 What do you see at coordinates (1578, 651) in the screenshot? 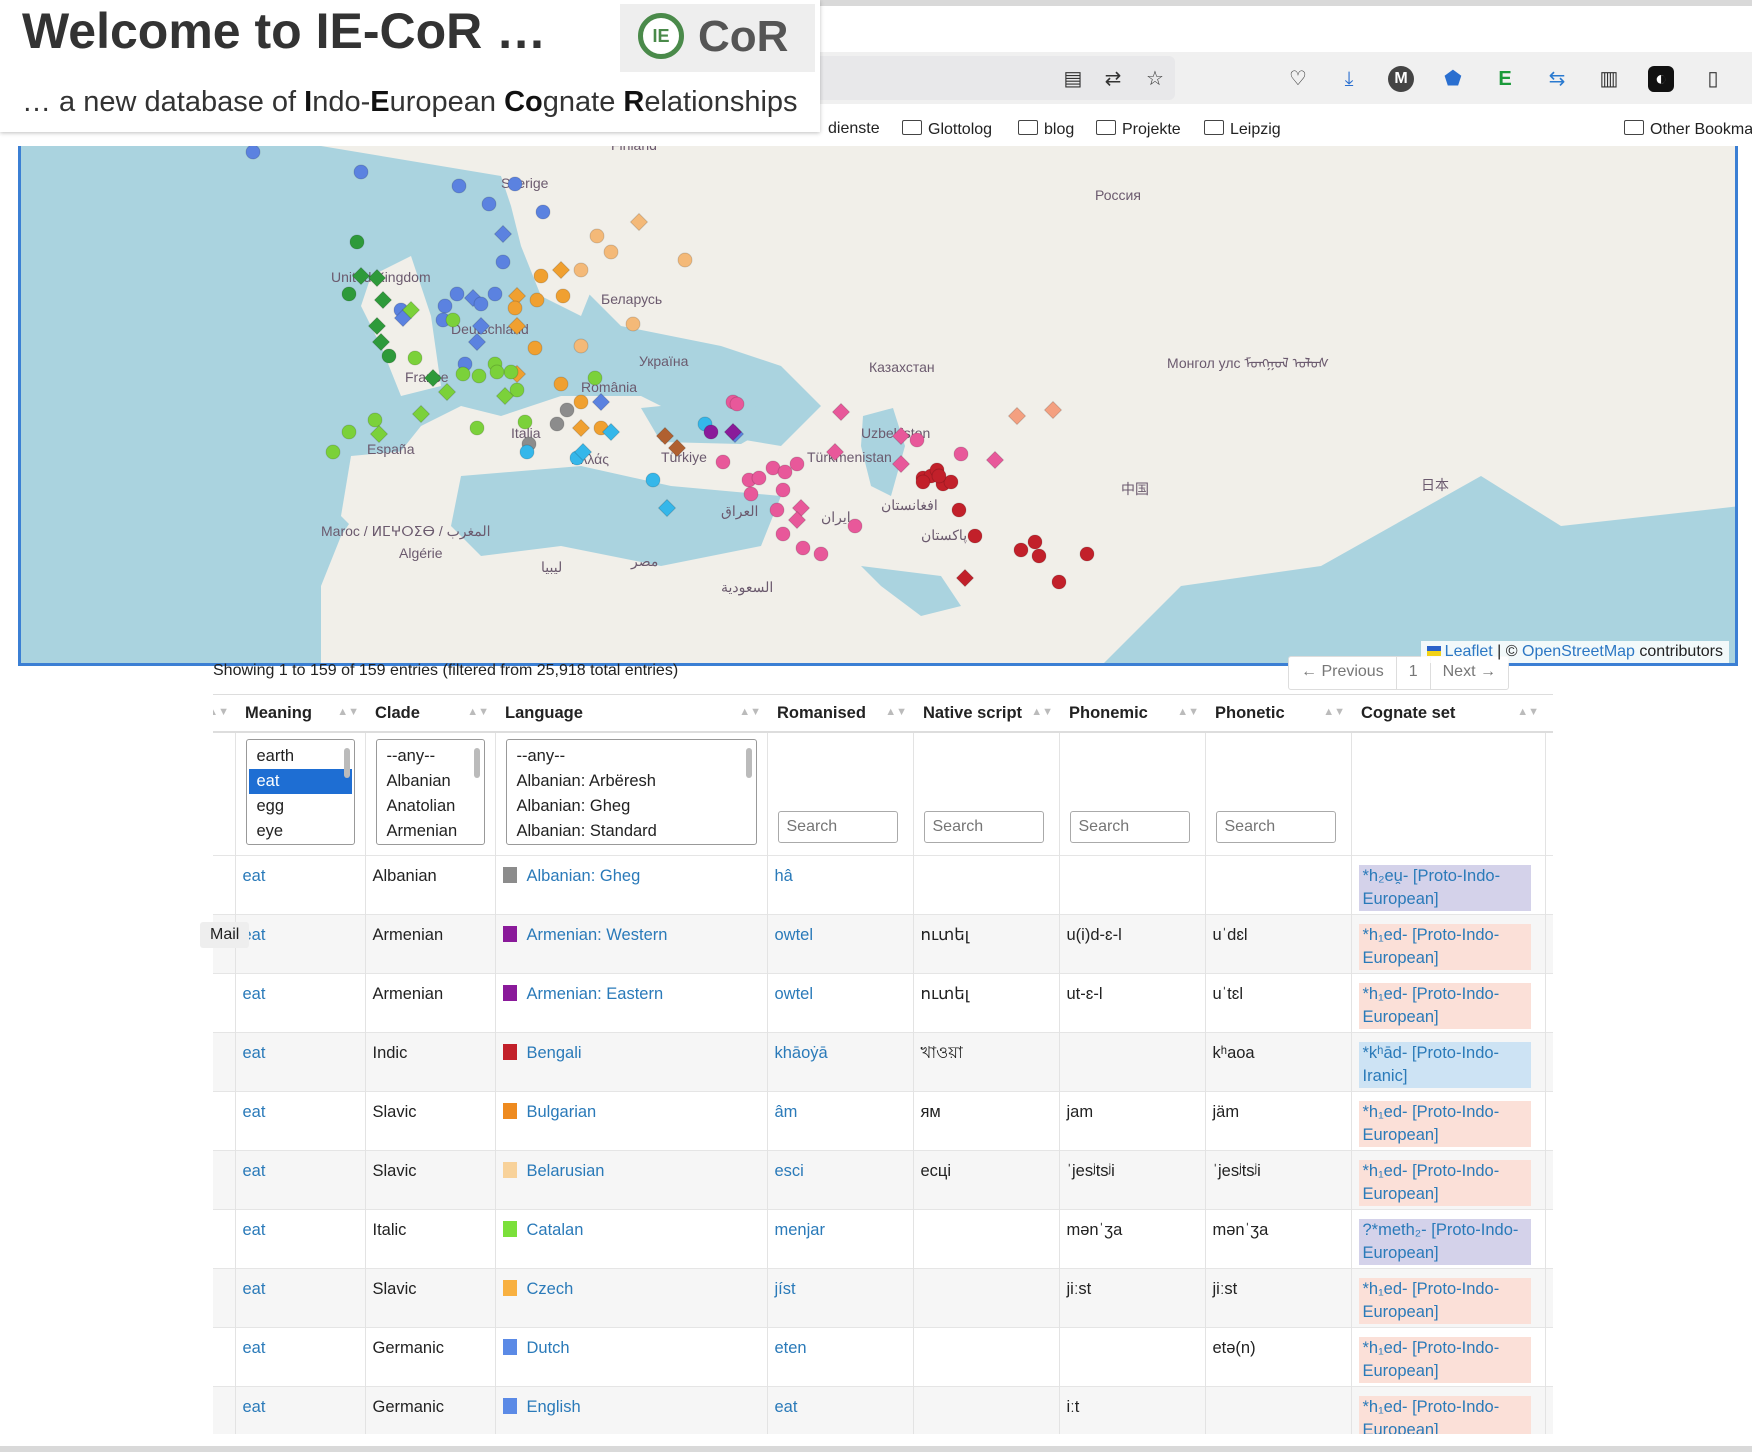
I see `osm-link: OpenStreetMap` at bounding box center [1578, 651].